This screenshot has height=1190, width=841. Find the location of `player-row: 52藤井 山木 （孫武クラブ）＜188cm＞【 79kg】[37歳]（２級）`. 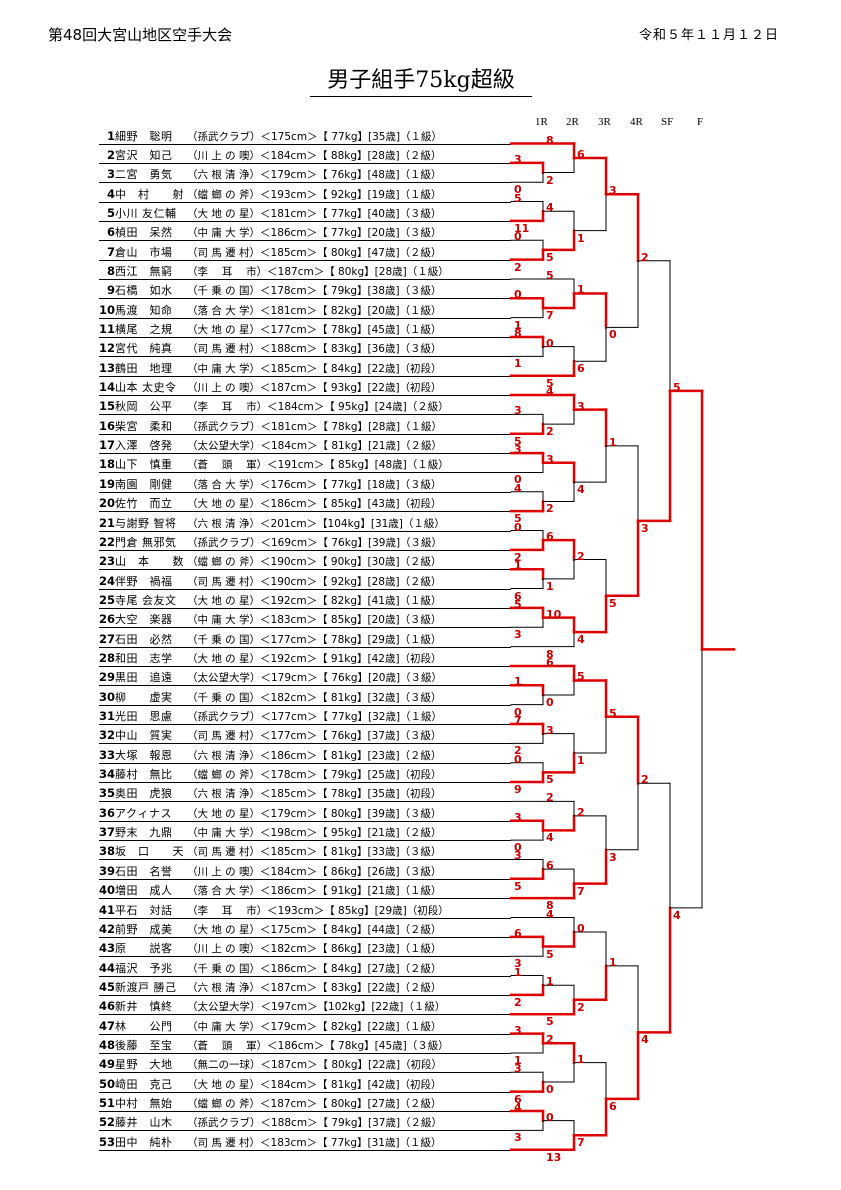

player-row: 52藤井 山木 （孫武クラブ）＜188cm＞【 79kg】[37歳]（２級） is located at coordinates (305, 1122).